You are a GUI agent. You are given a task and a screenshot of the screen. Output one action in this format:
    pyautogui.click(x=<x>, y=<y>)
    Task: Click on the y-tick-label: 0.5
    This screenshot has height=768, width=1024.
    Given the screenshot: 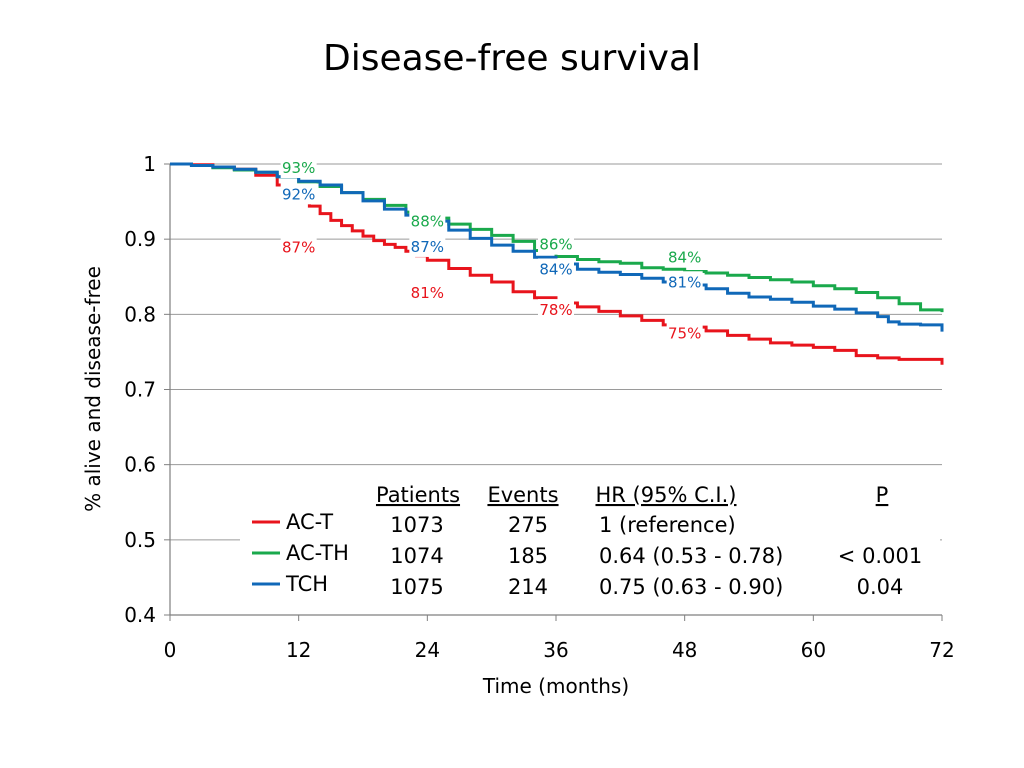 What is the action you would take?
    pyautogui.click(x=140, y=540)
    